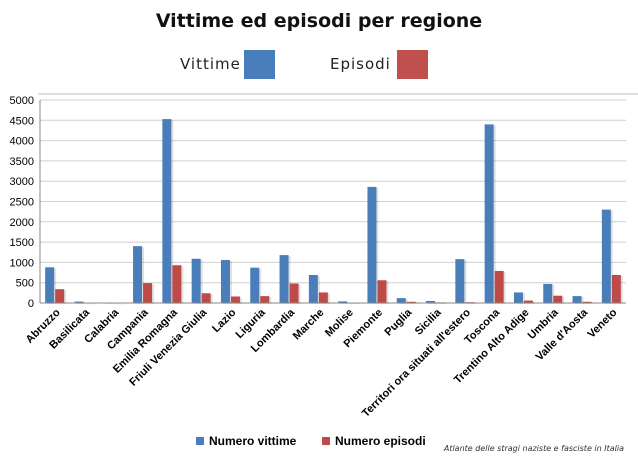 This screenshot has height=459, width=638. I want to click on y-tick-label: 0, so click(31, 304).